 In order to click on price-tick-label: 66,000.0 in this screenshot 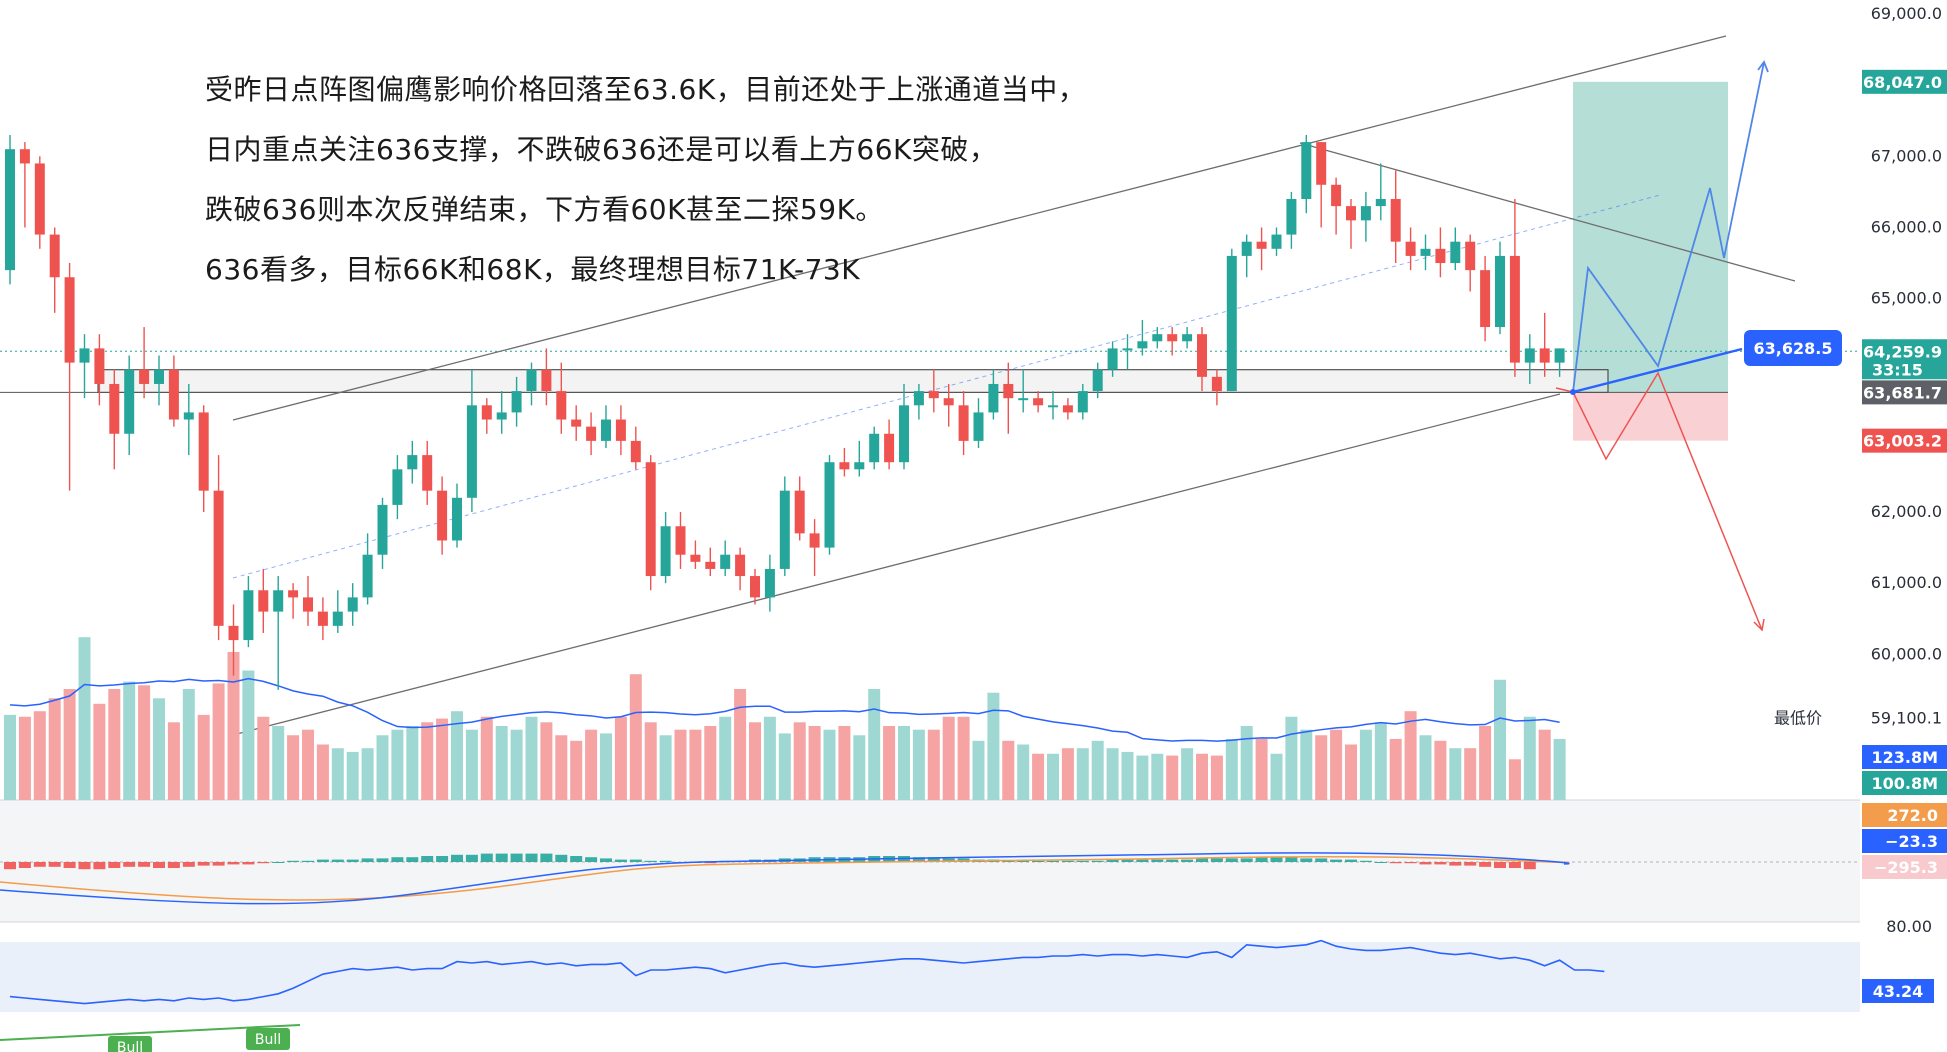, I will do `click(1906, 226)`.